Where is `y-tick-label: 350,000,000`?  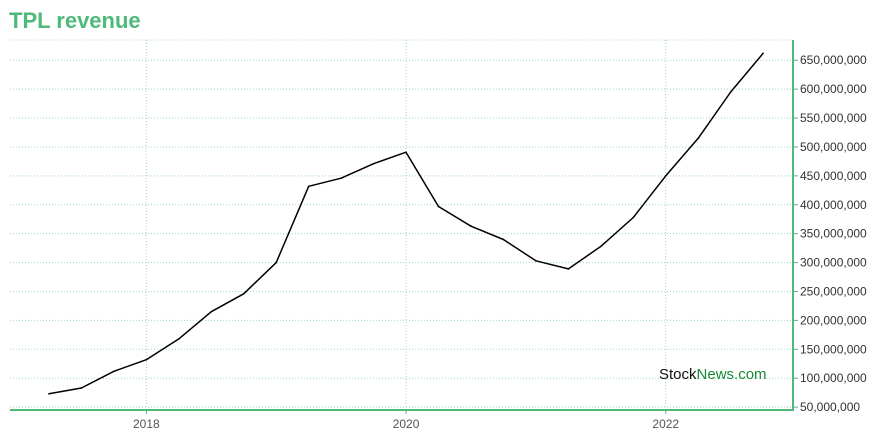 y-tick-label: 350,000,000 is located at coordinates (833, 234).